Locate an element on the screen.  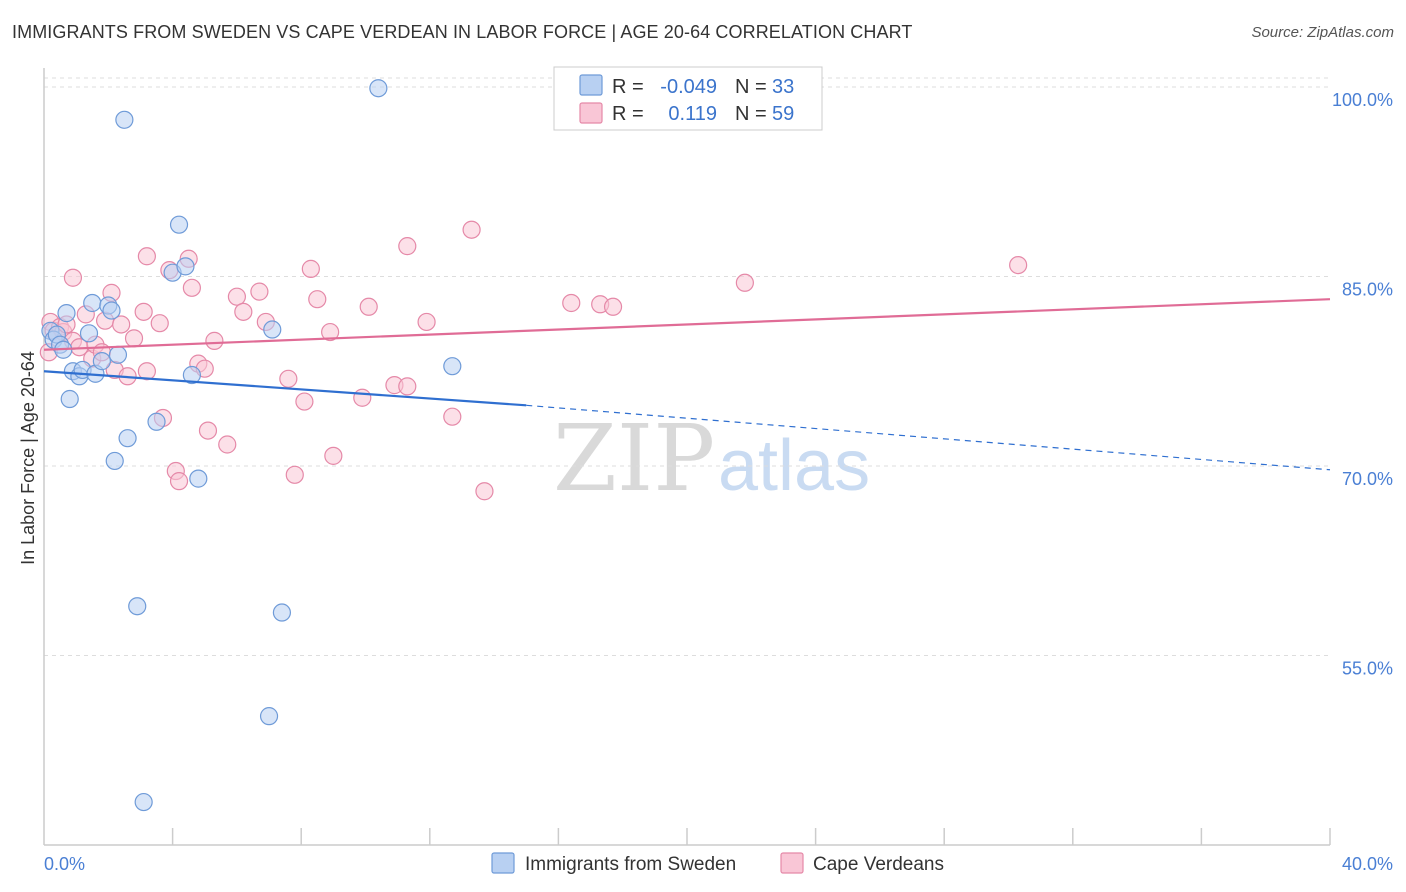
y-tick-labels: 55.0% 70.0% 85.0% 100.0% is located at coordinates (1362, 384).